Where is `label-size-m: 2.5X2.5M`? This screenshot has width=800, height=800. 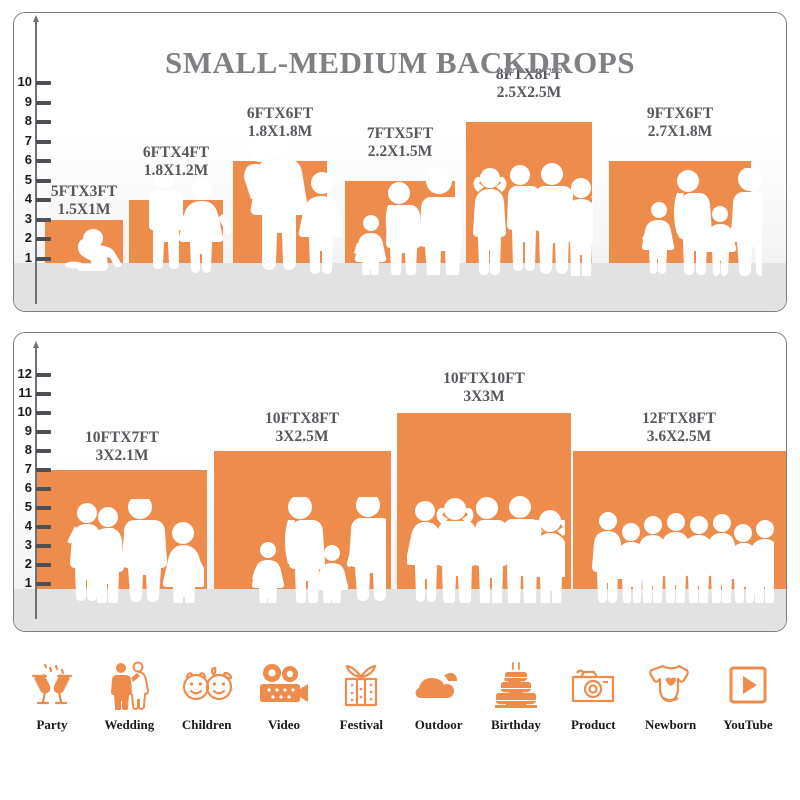 label-size-m: 2.5X2.5M is located at coordinates (529, 92).